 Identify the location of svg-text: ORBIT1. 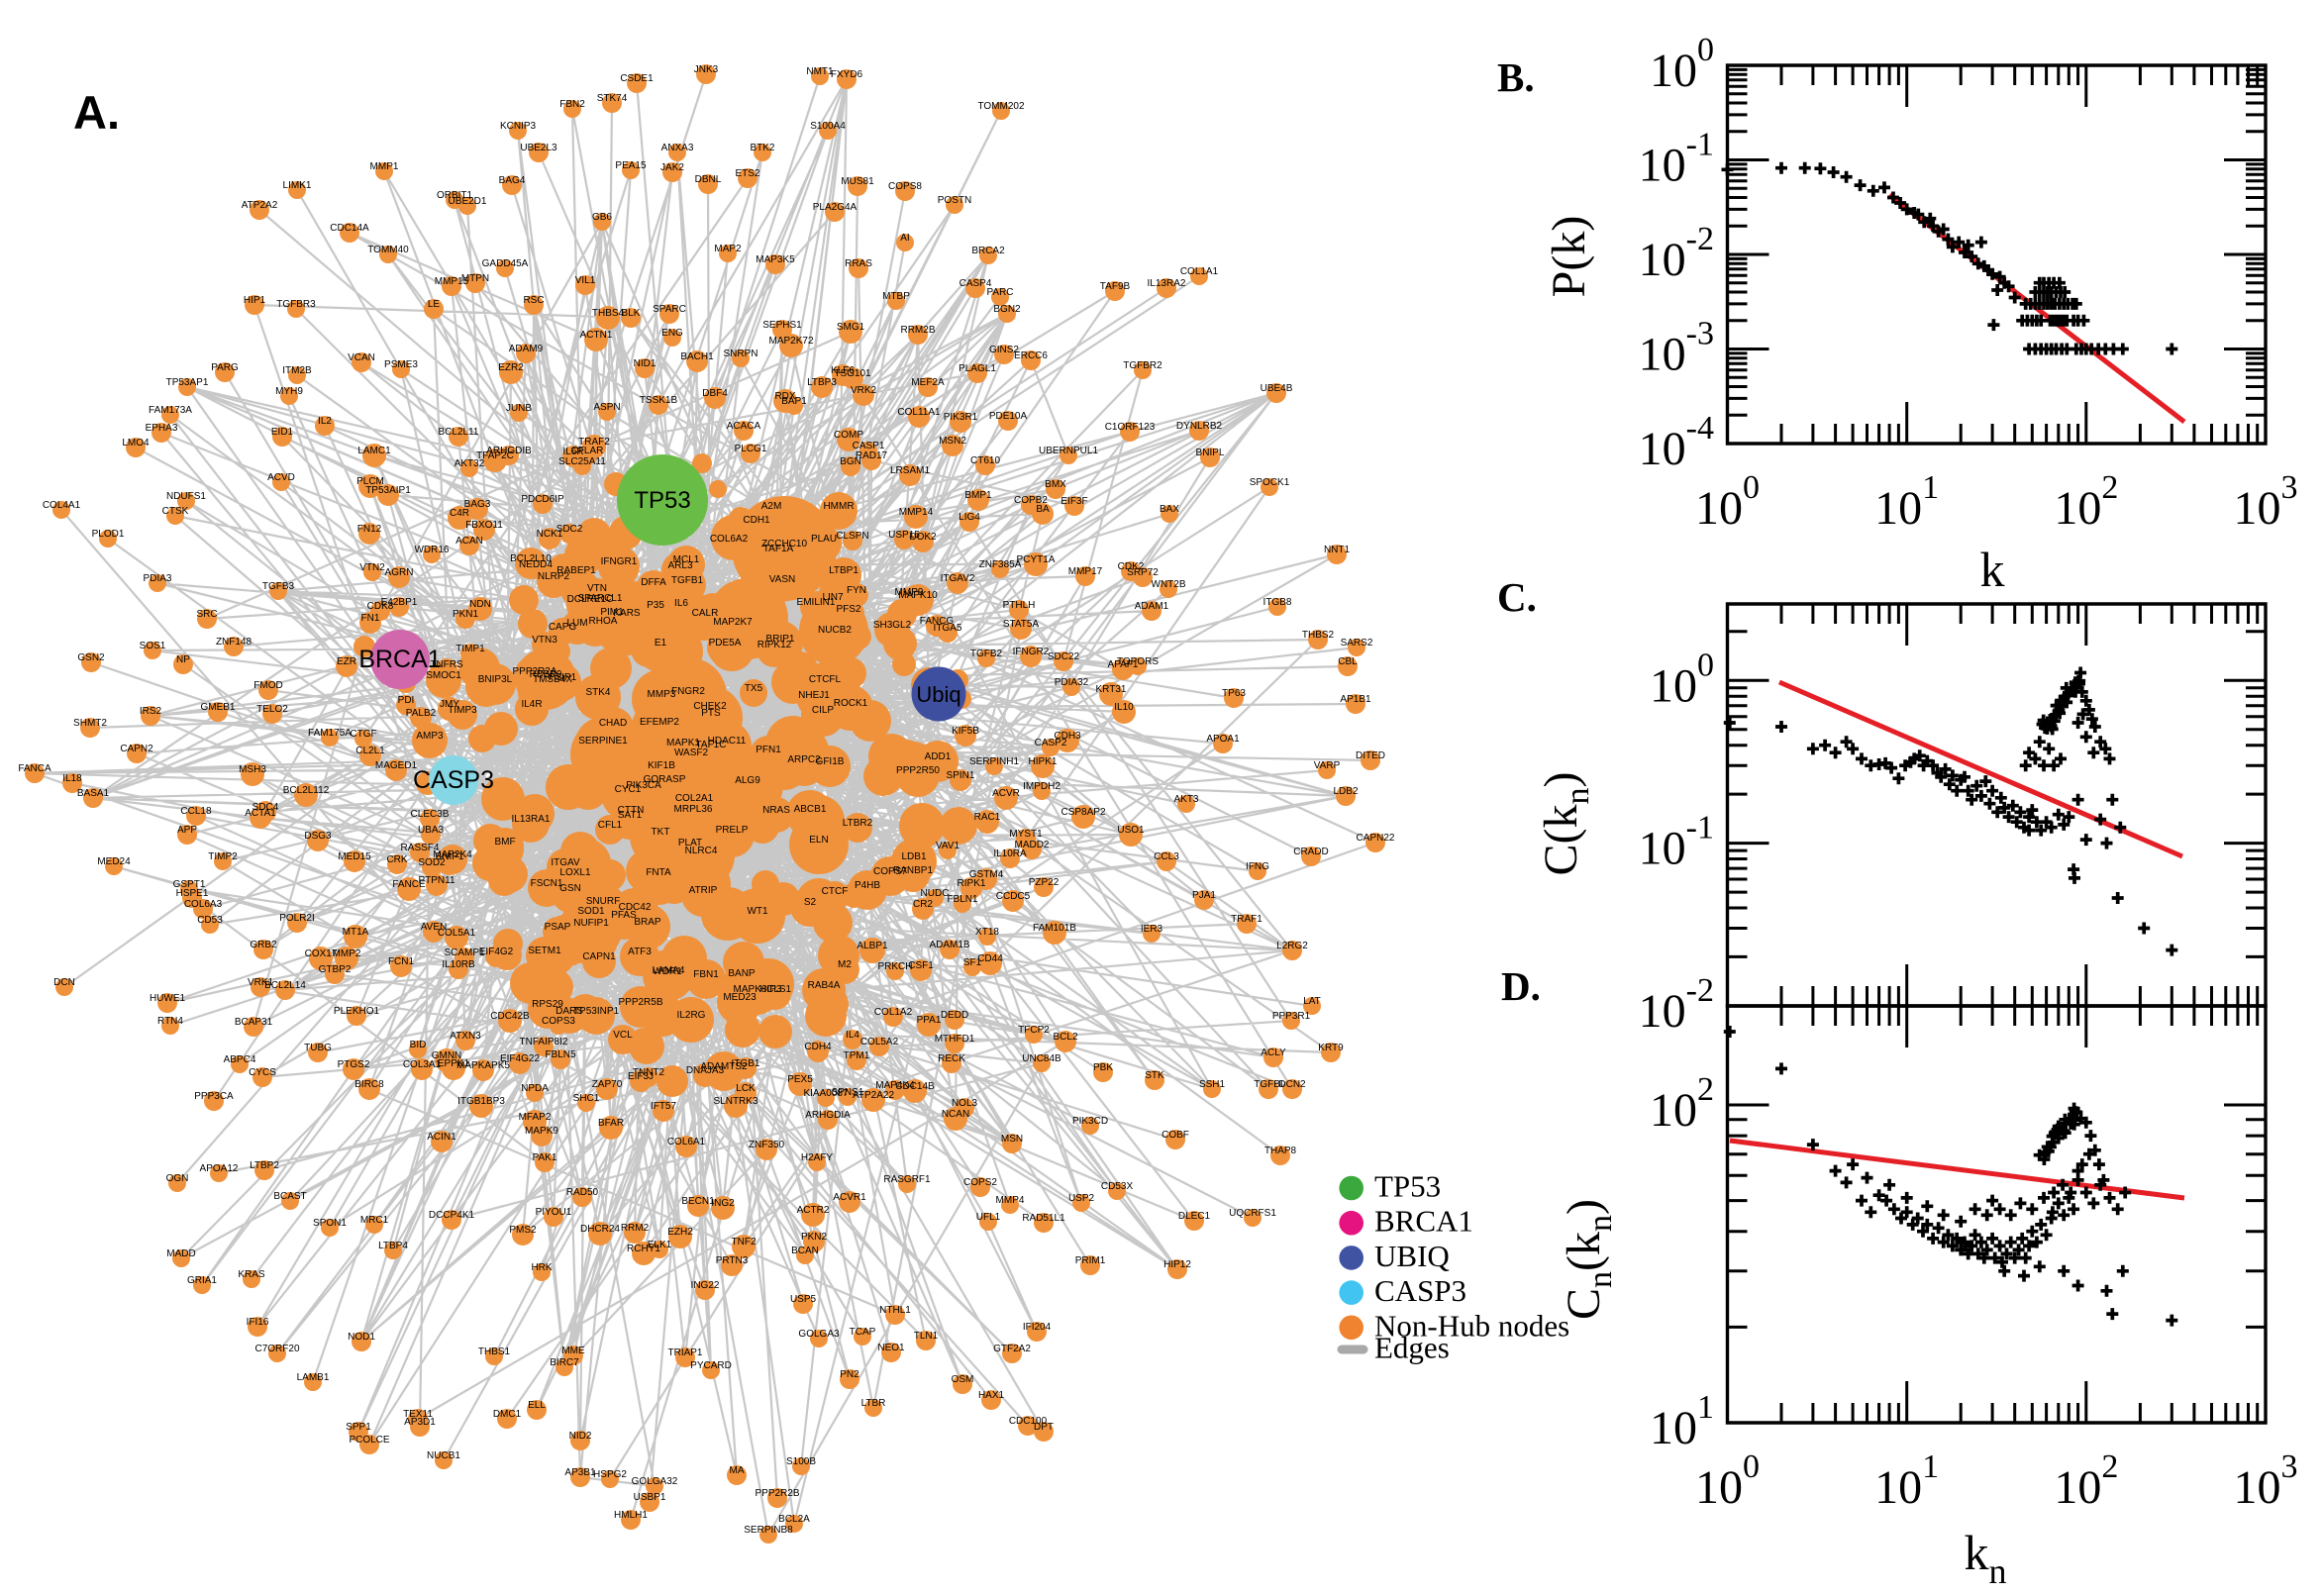
(455, 195).